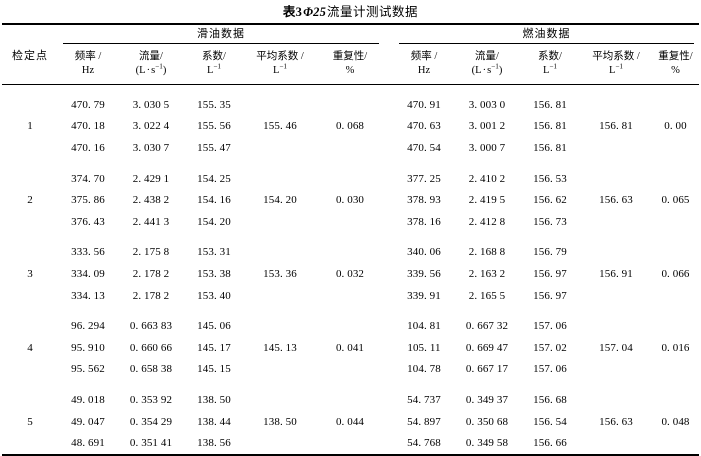 The width and height of the screenshot is (701, 456). I want to click on cell-fuel-average: 156. 63, so click(616, 421).